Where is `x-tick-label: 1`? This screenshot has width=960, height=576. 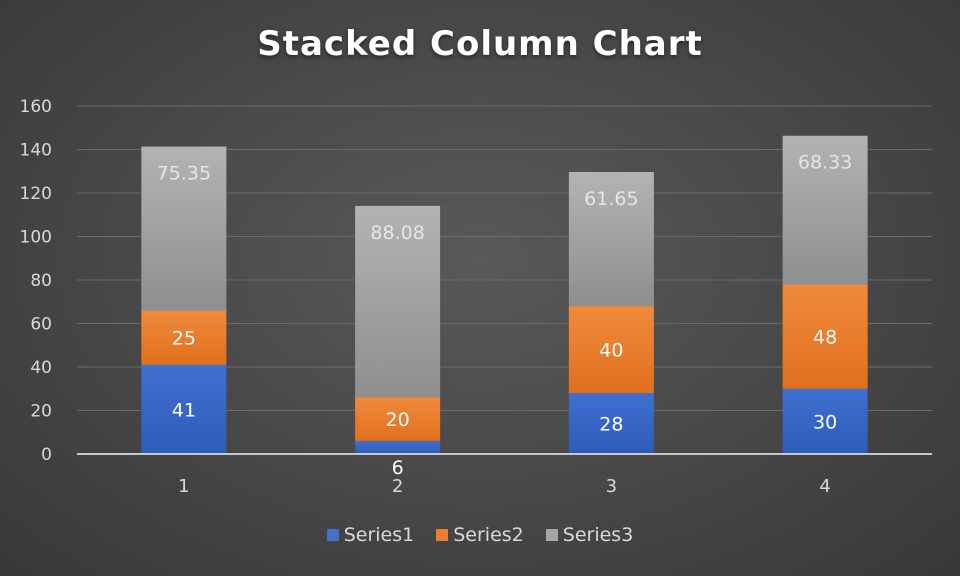
x-tick-label: 1 is located at coordinates (183, 486).